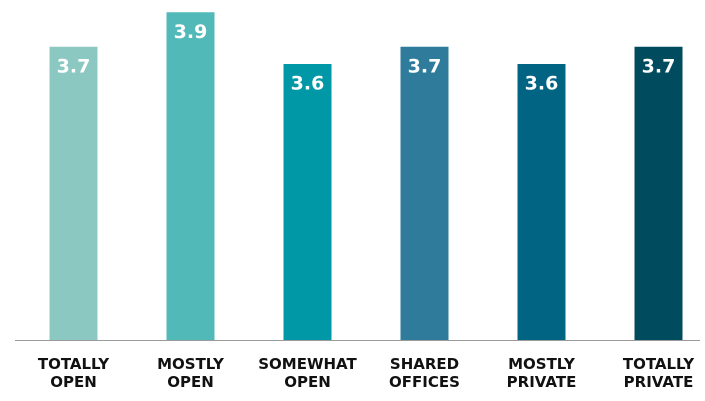 The image size is (705, 401). What do you see at coordinates (191, 32) in the screenshot?
I see `value-label: 3.9` at bounding box center [191, 32].